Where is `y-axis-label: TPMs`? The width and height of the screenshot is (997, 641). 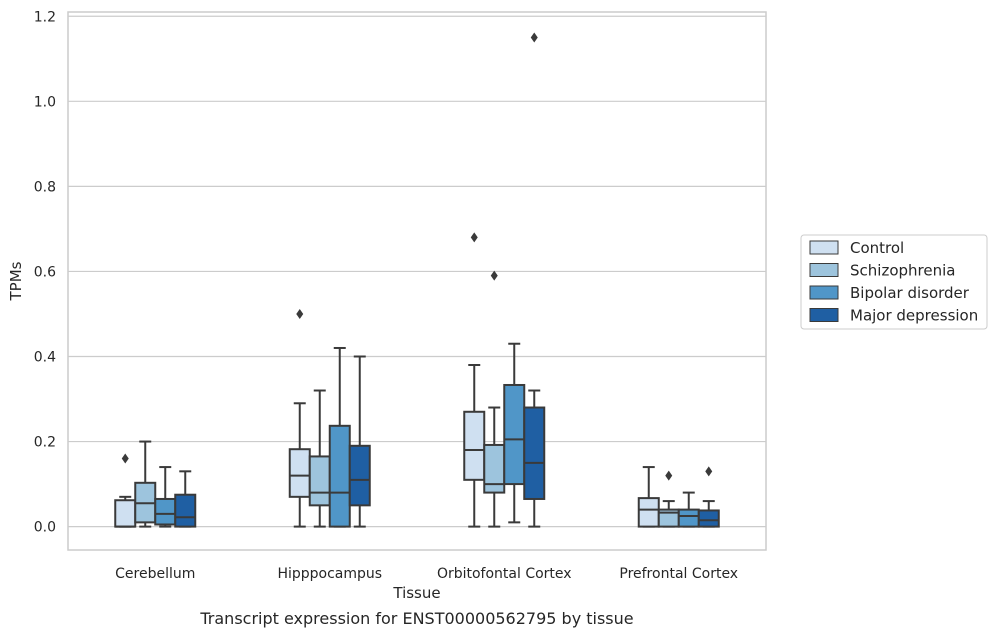 y-axis-label: TPMs is located at coordinates (16, 281).